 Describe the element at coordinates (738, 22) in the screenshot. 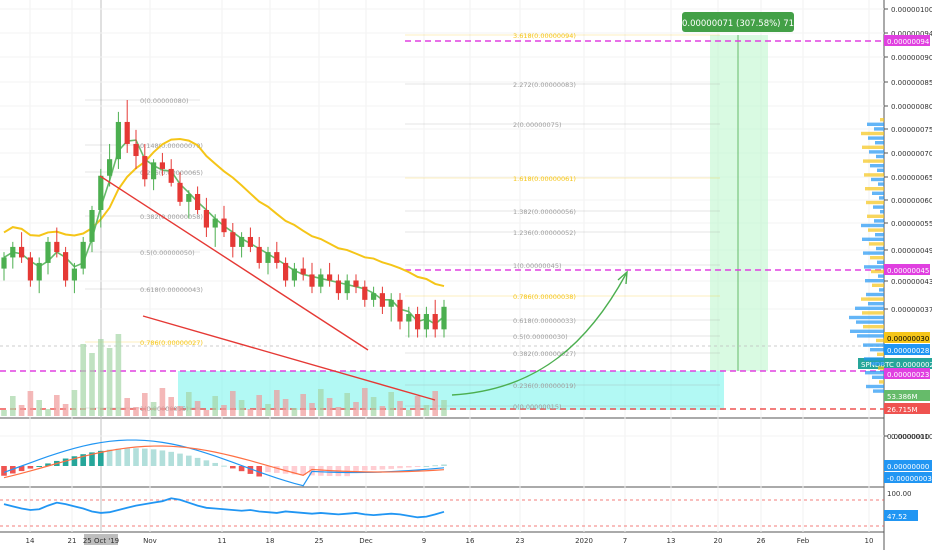

I see `measure-label-box` at that location.